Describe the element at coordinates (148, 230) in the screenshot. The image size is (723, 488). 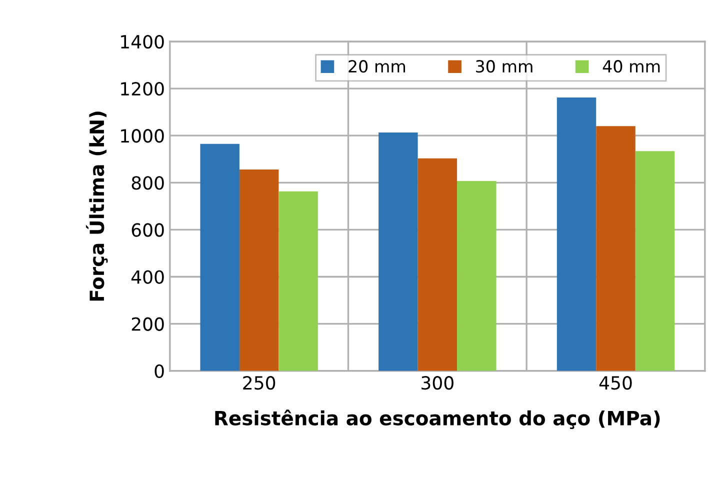
I see `y-tick-label: 600` at that location.